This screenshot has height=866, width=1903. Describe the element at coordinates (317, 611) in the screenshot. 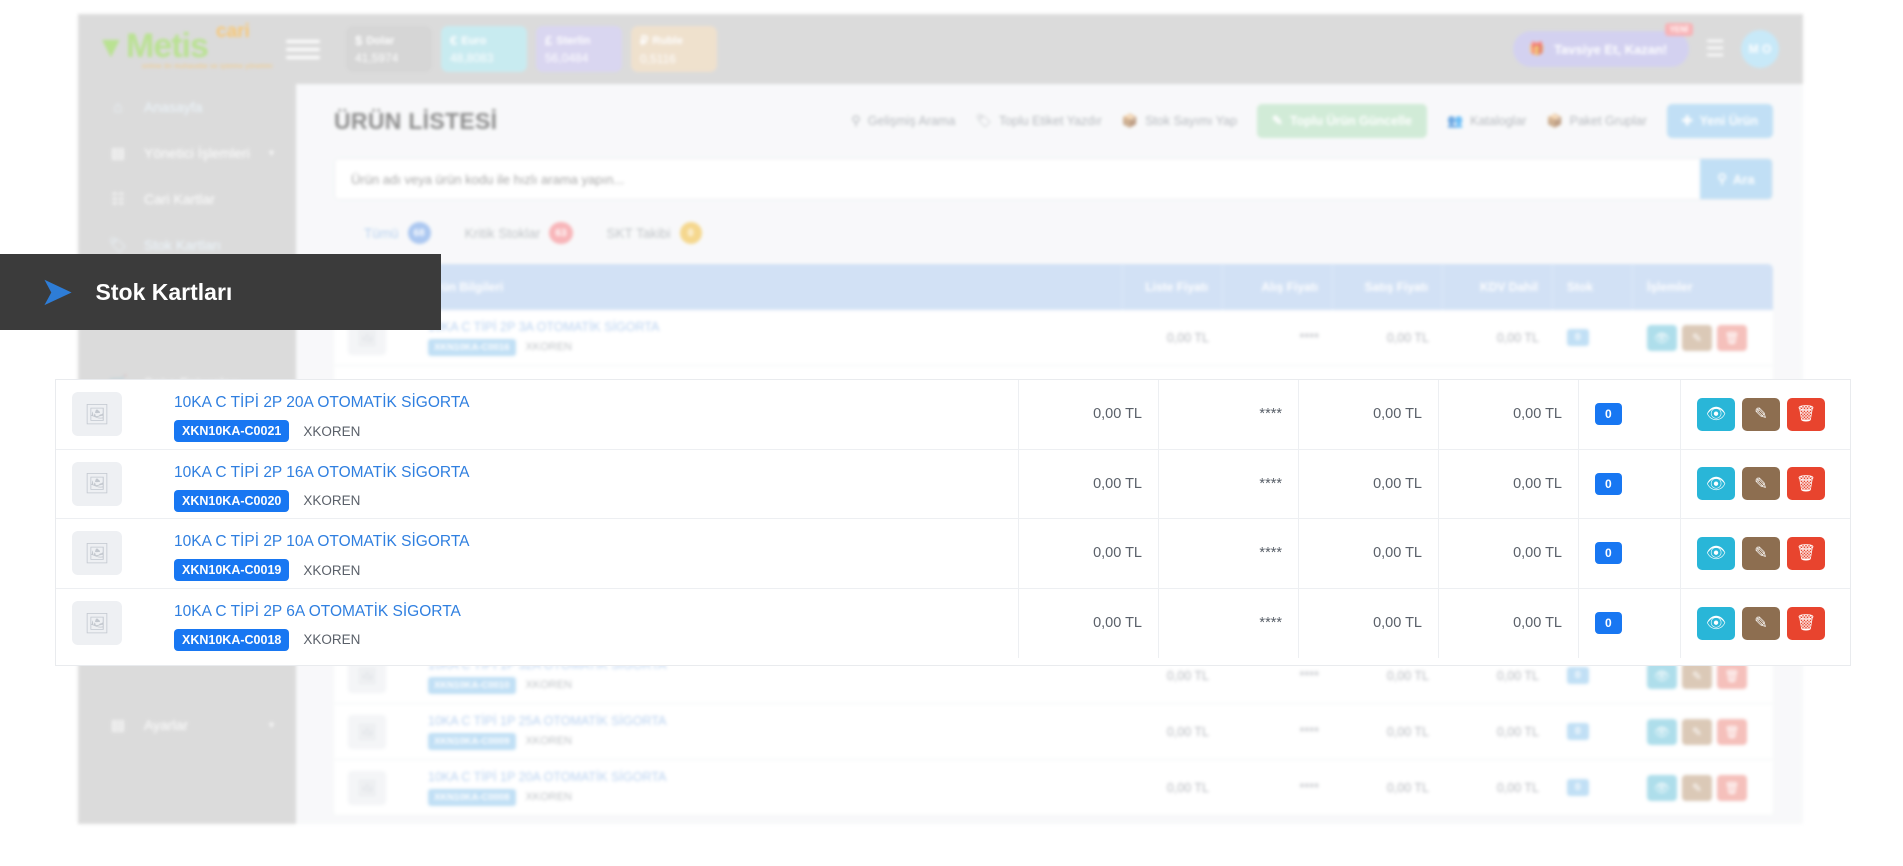

I see `product-name: 10KA C TİPİ 2P 6A OTOMATİK SİGORTA` at that location.